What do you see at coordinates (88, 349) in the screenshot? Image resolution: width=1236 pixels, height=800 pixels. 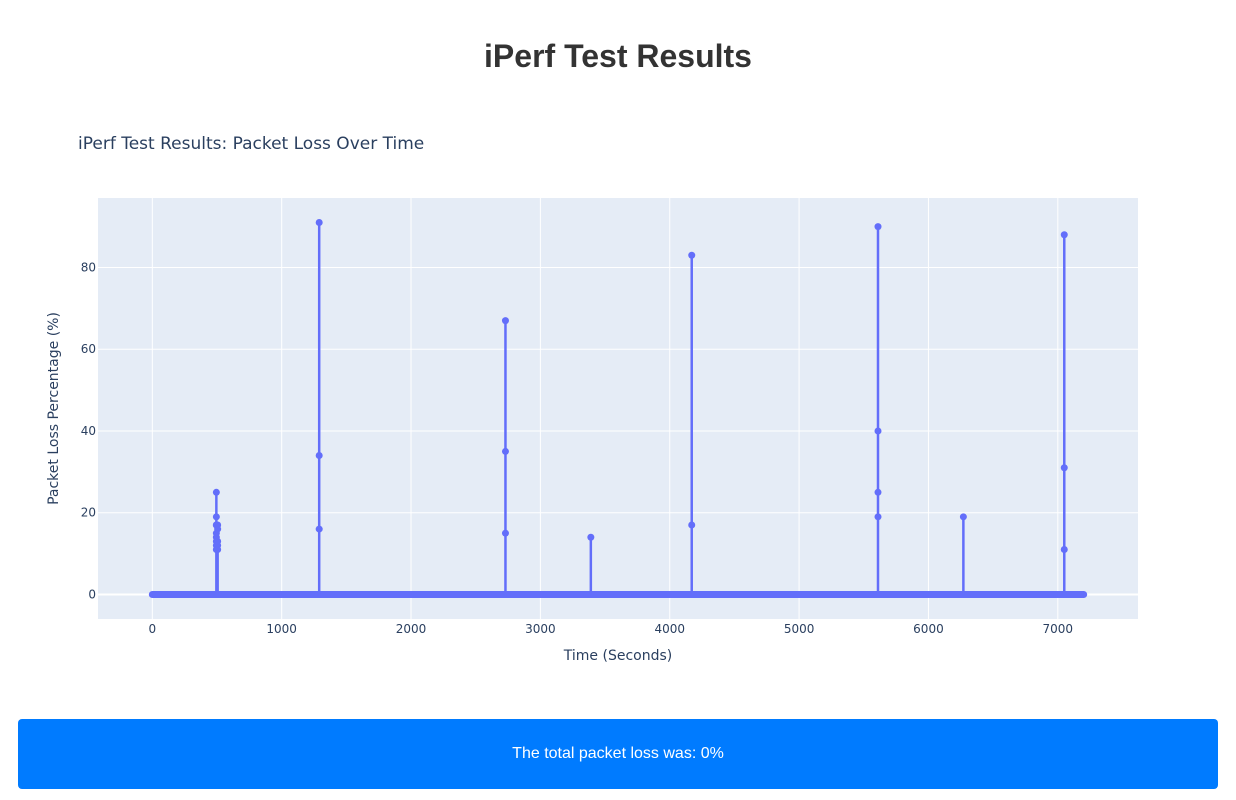 I see `y-tick-label: 60` at bounding box center [88, 349].